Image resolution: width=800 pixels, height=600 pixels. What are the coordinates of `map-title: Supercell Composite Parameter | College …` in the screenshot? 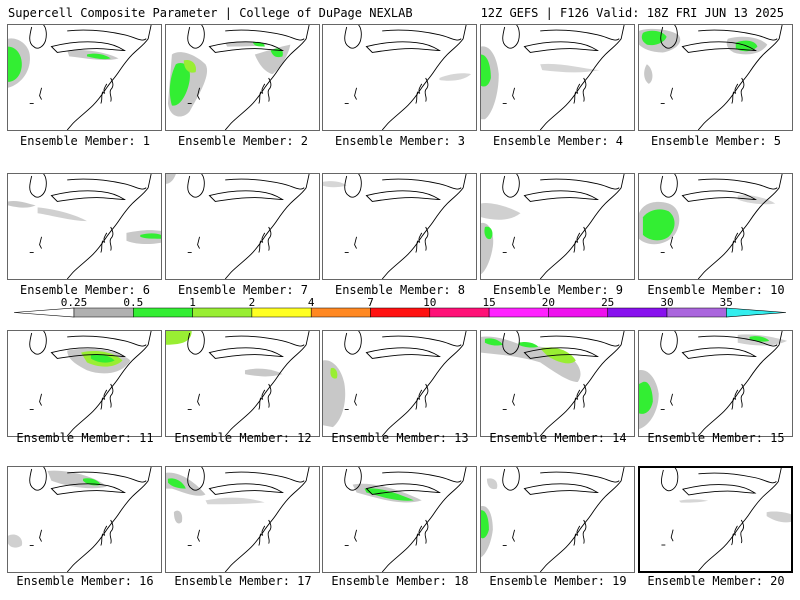 It's located at (210, 13).